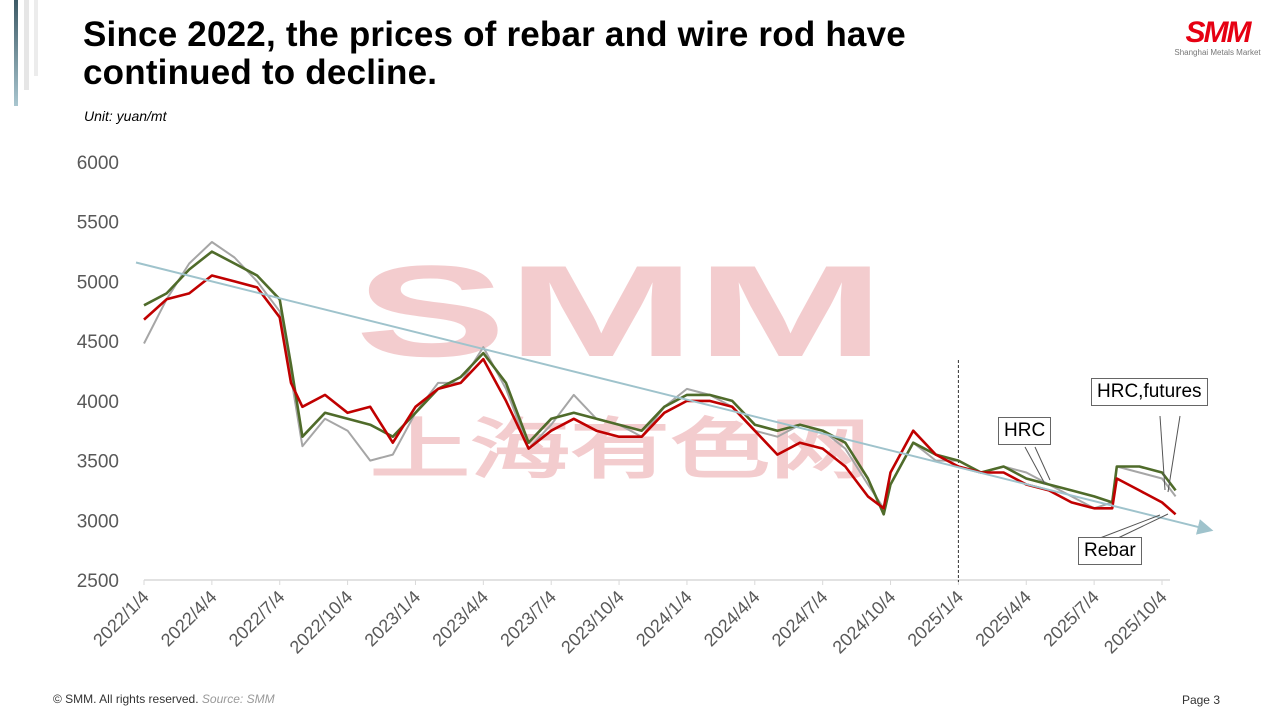 The height and width of the screenshot is (720, 1280). What do you see at coordinates (238, 699) in the screenshot?
I see `source-text: Source: SMM` at bounding box center [238, 699].